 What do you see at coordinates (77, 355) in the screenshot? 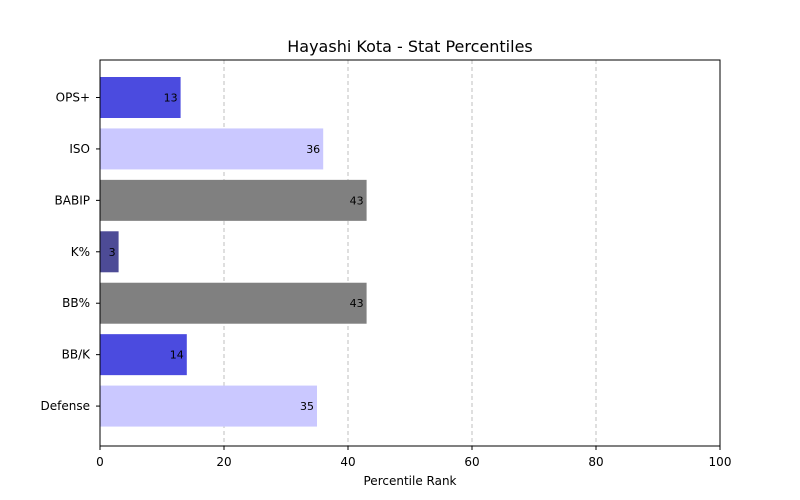
I see `y-tick-label: BB/K` at bounding box center [77, 355].